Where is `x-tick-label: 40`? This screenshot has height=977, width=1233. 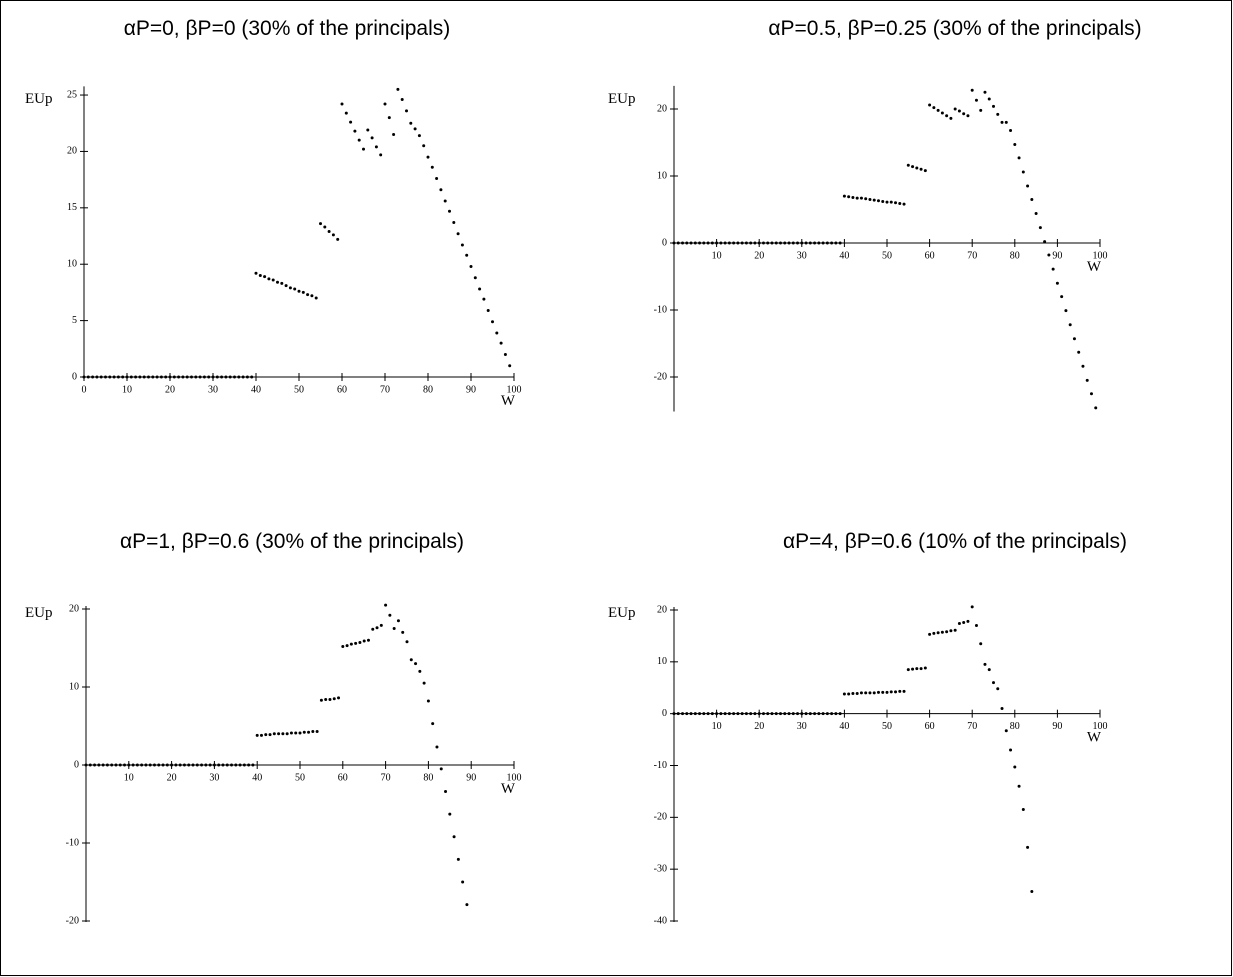 x-tick-label: 40 is located at coordinates (256, 389).